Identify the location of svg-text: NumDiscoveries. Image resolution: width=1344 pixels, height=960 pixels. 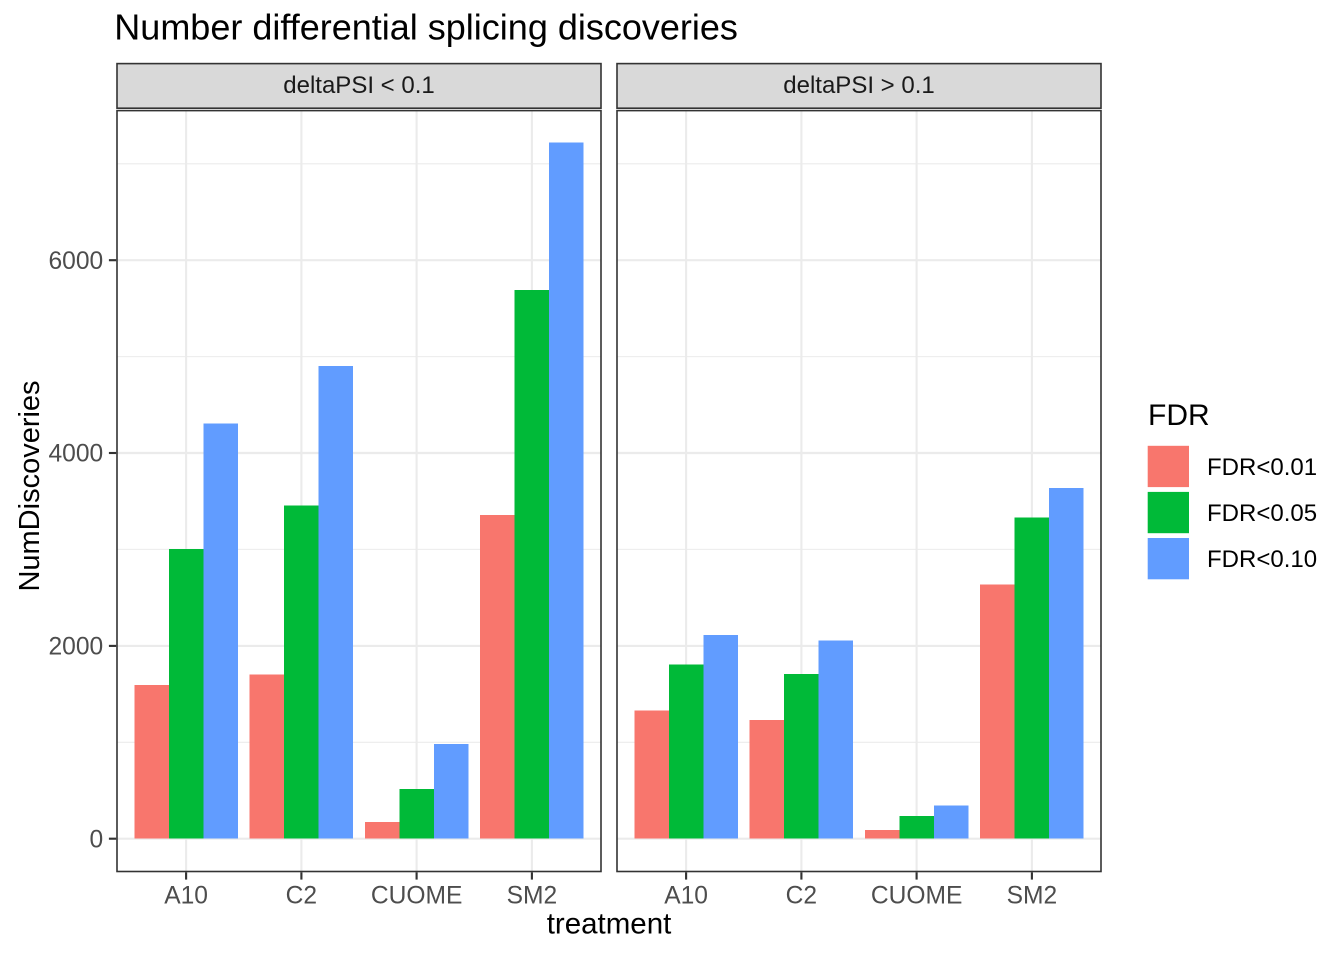
(30, 485).